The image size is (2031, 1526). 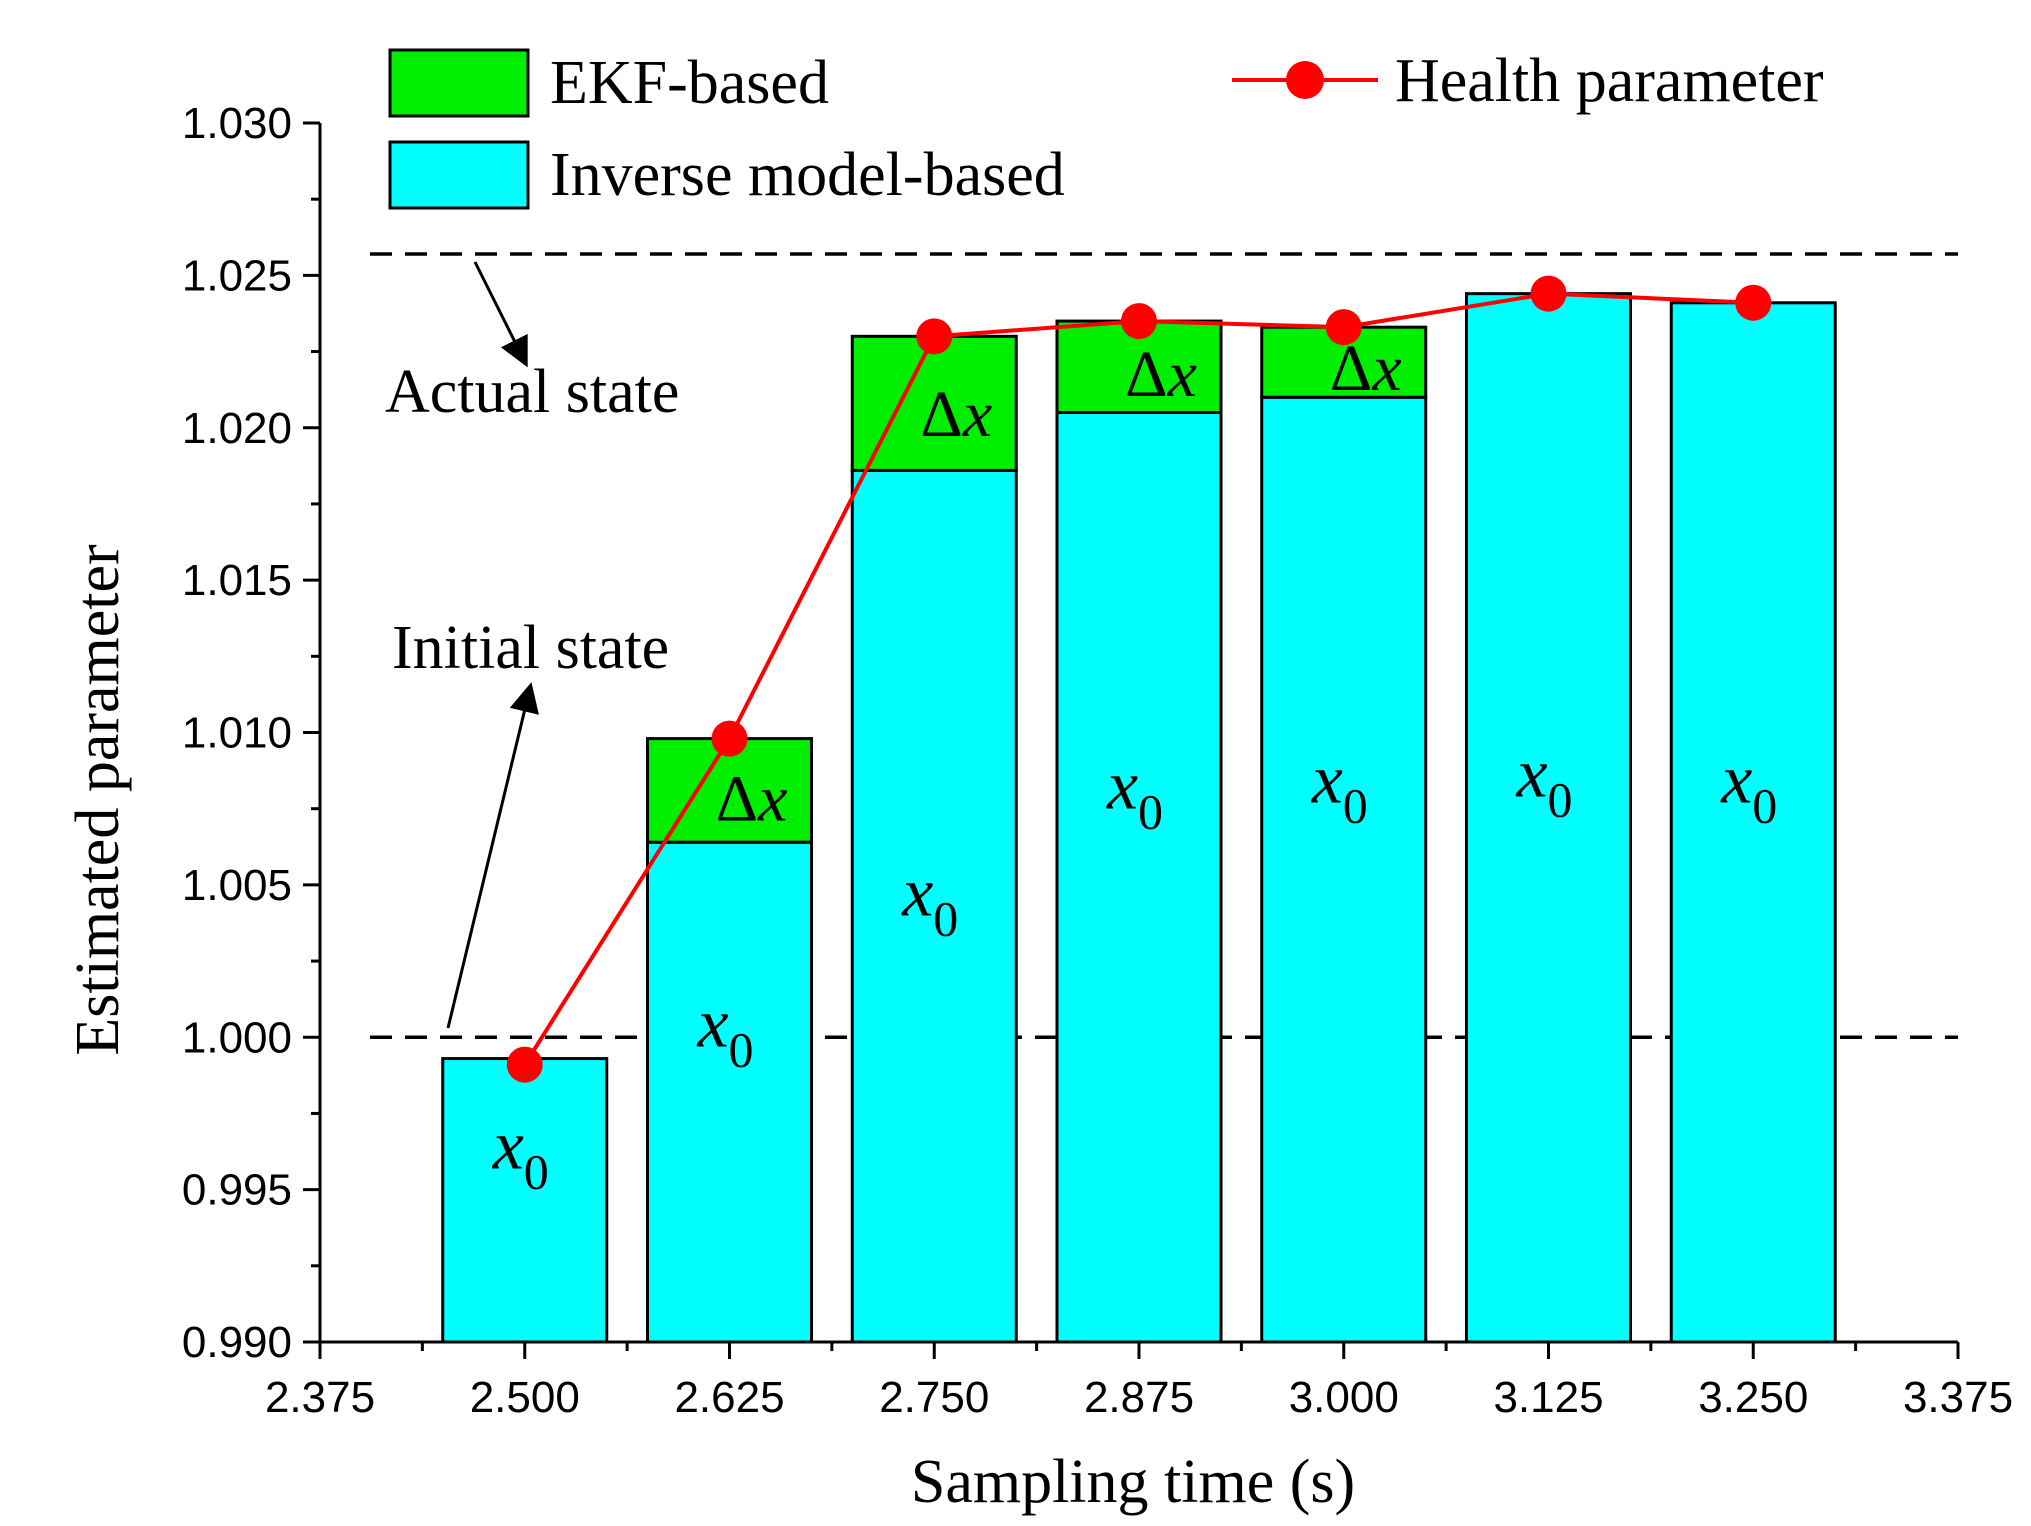 I want to click on bar-label-inverse-2: x0, so click(x=929, y=900).